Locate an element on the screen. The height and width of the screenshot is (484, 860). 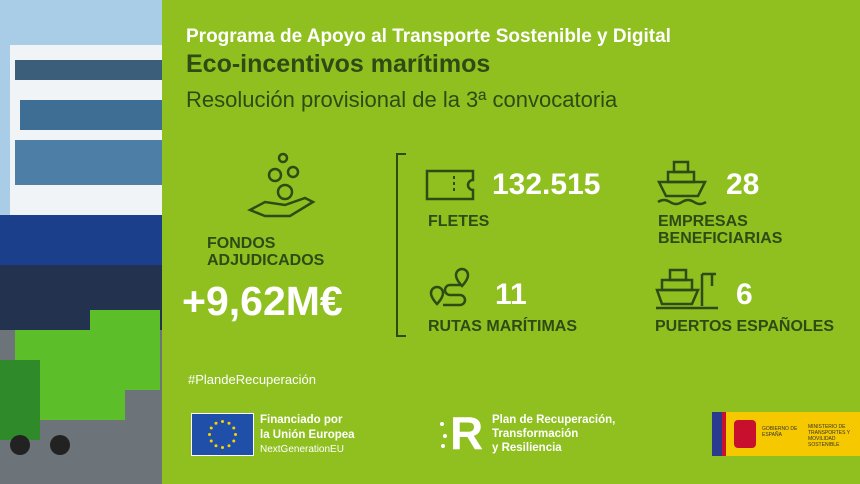
page-title: Eco-incentivos marítimos is located at coordinates (338, 64).